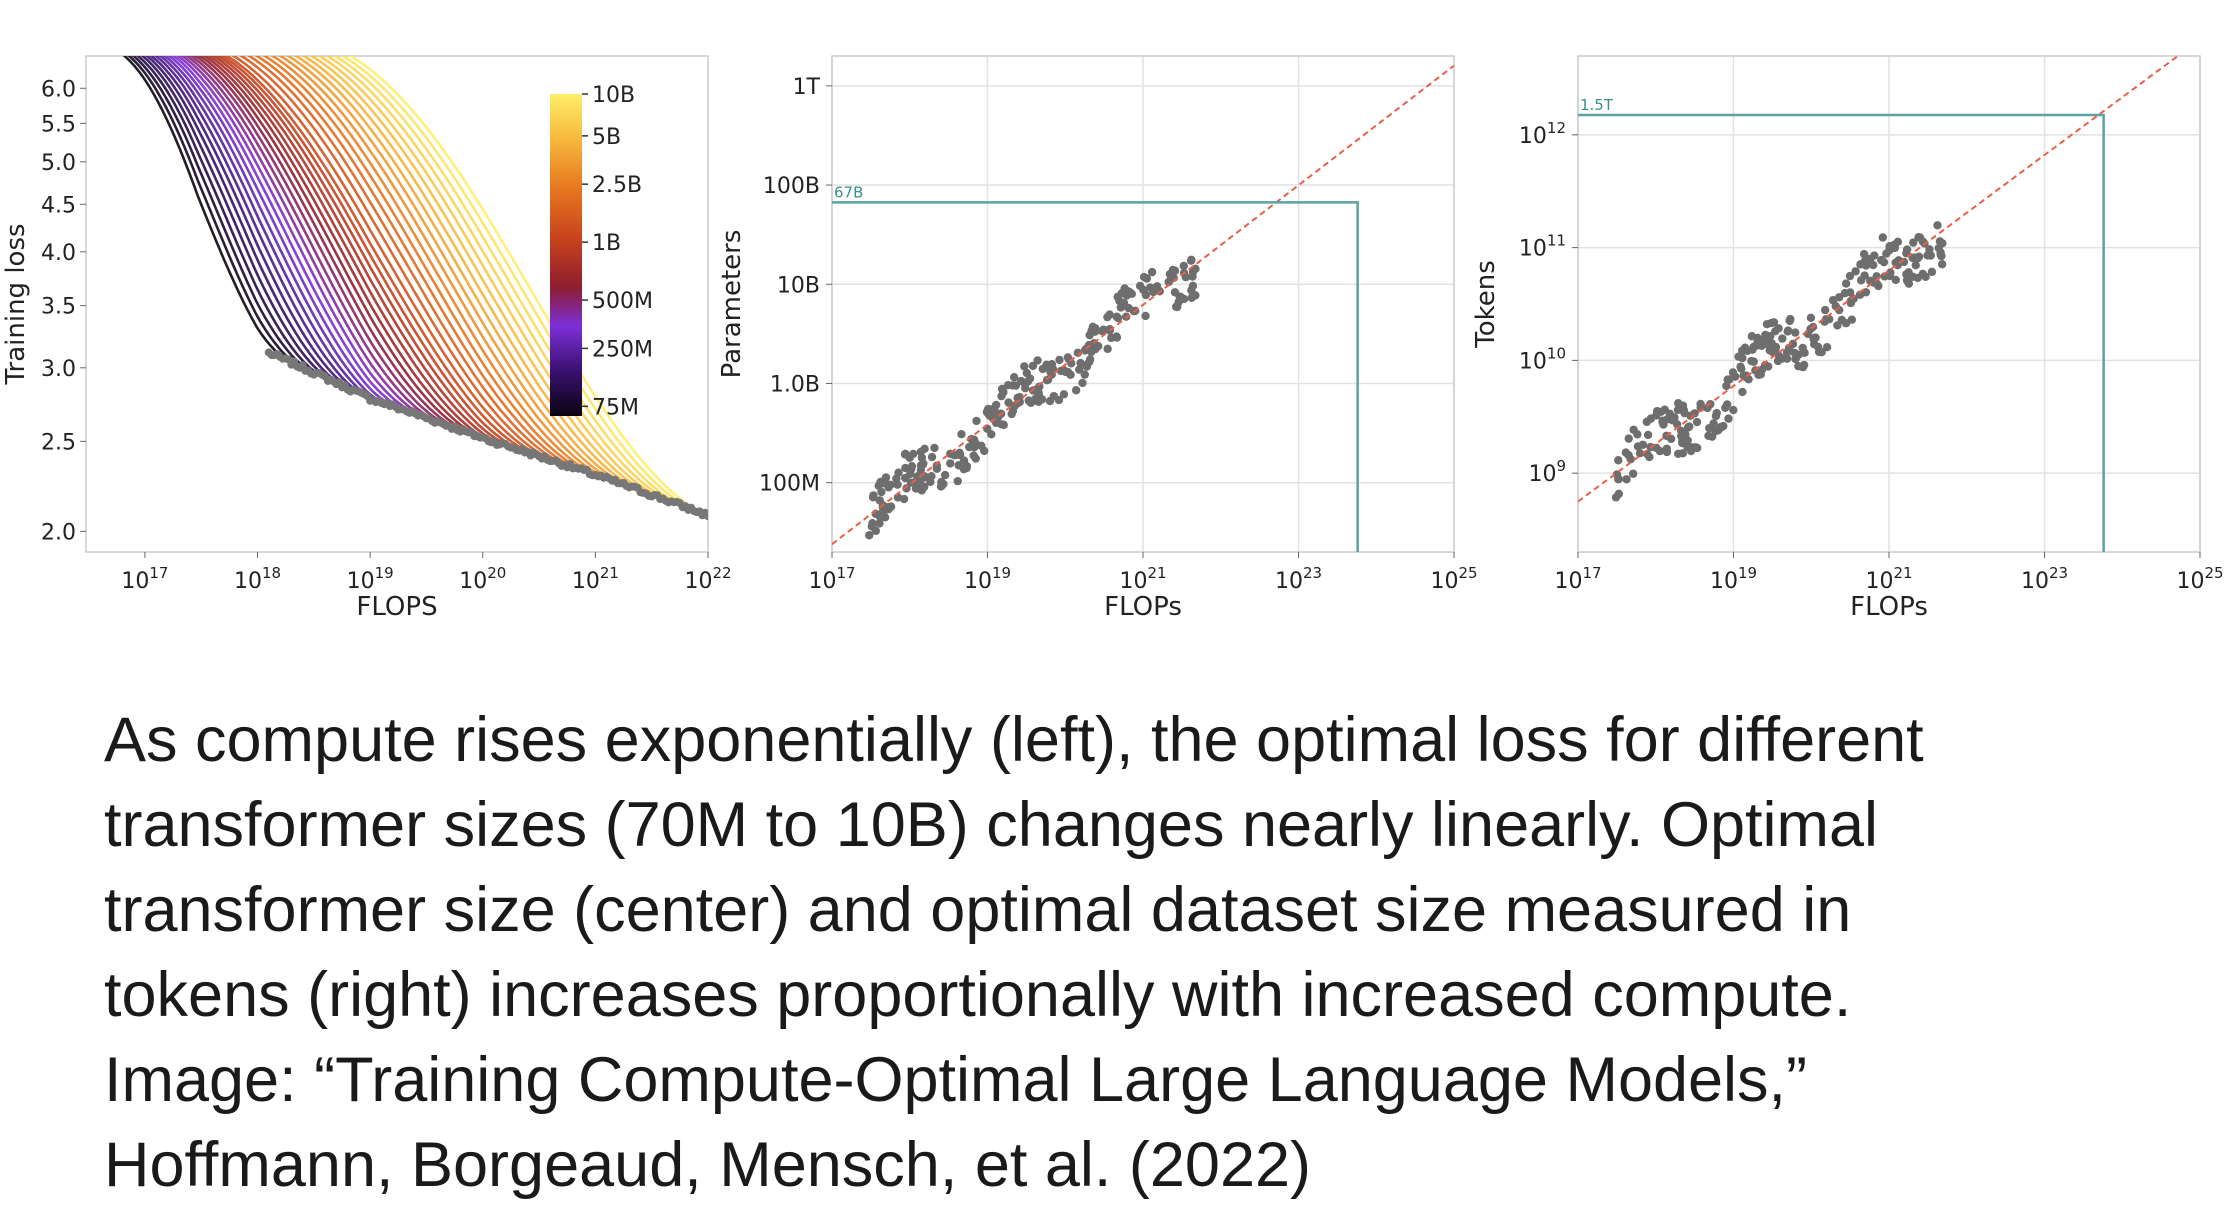  Describe the element at coordinates (426, 573) in the screenshot. I see `loss-x-ticks: 1017 1018 1019 1020 1021 1022` at that location.